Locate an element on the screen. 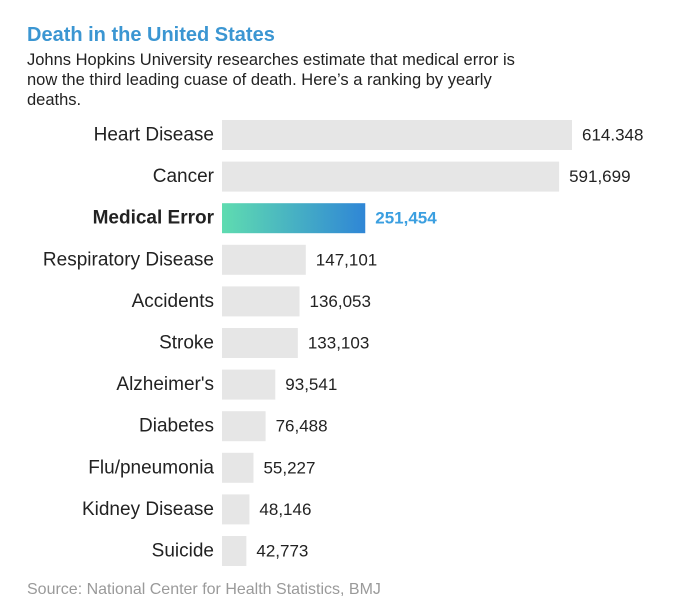 Image resolution: width=700 pixels, height=615 pixels. bar-respiratory-disease is located at coordinates (264, 259).